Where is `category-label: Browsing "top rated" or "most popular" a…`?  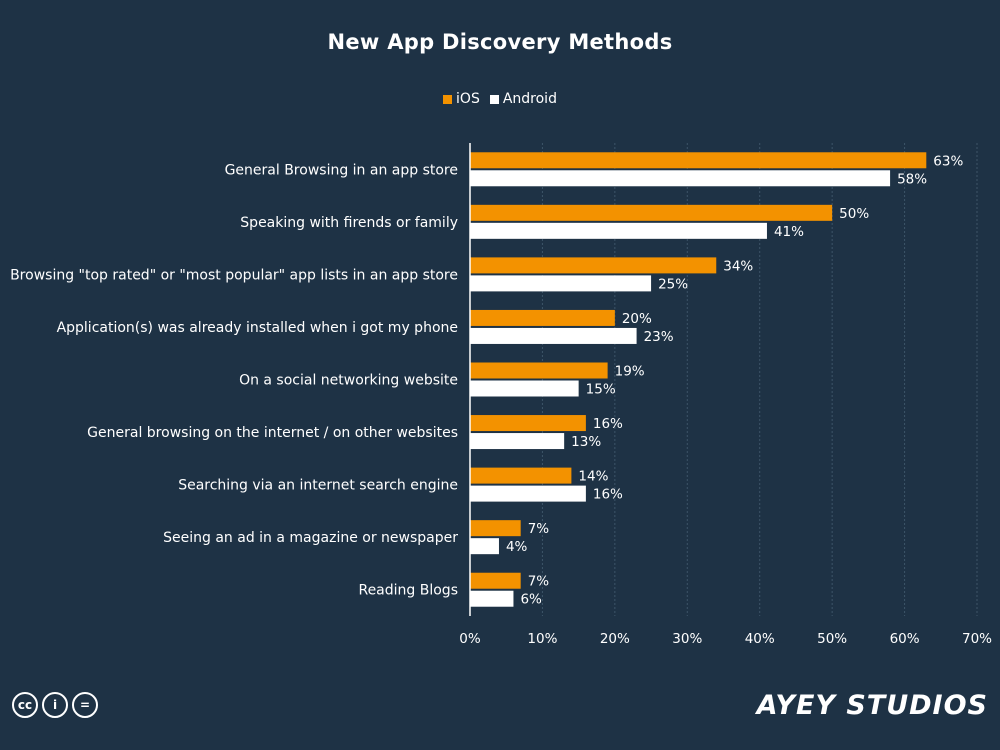 category-label: Browsing "top rated" or "most popular" a… is located at coordinates (234, 275).